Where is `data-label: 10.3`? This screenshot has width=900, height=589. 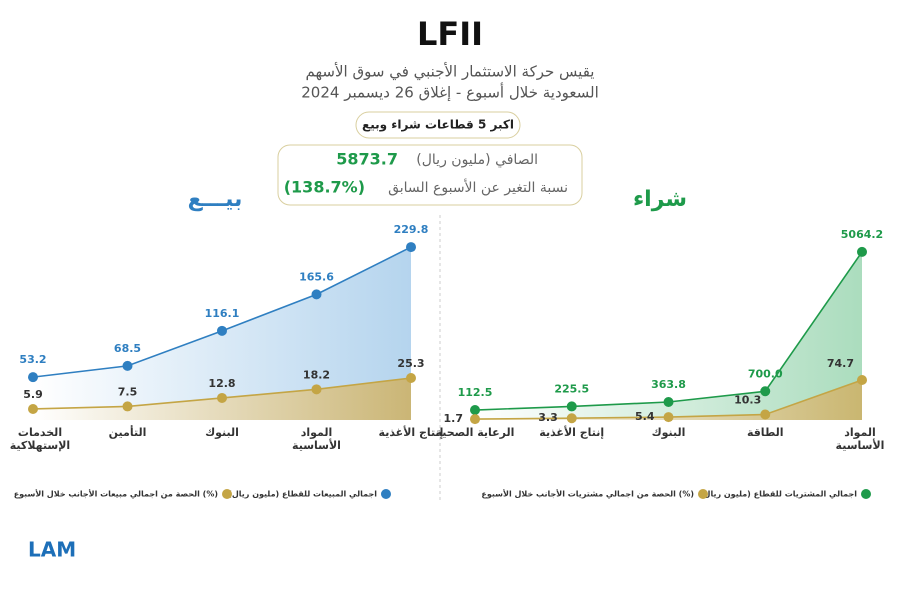
data-label: 10.3 is located at coordinates (747, 399).